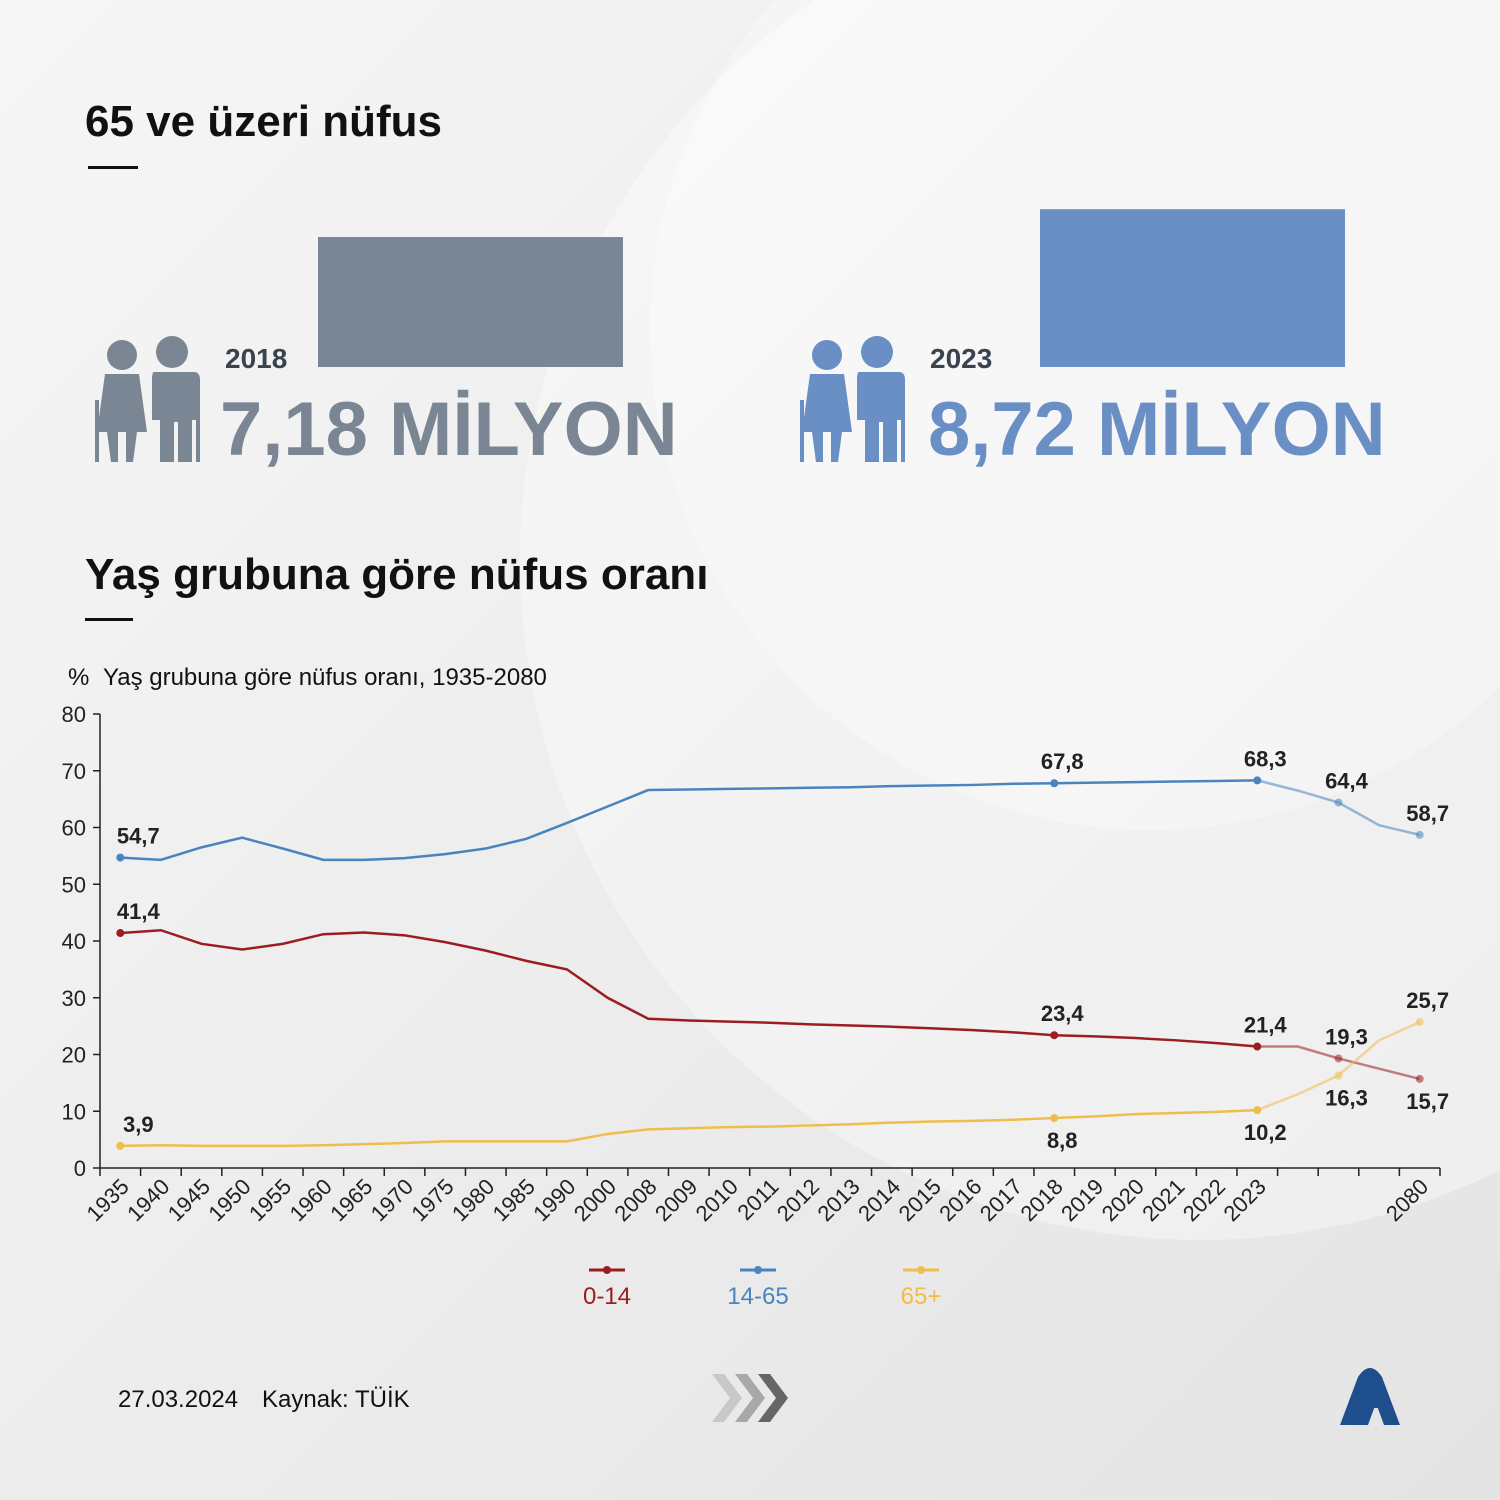  What do you see at coordinates (139, 911) in the screenshot?
I see `value-label: 41,4` at bounding box center [139, 911].